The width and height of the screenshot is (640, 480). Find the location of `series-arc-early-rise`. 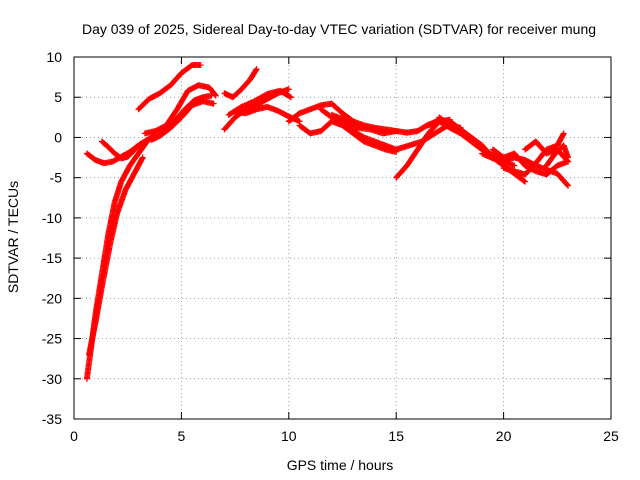

series-arc-early-rise is located at coordinates (121, 256).